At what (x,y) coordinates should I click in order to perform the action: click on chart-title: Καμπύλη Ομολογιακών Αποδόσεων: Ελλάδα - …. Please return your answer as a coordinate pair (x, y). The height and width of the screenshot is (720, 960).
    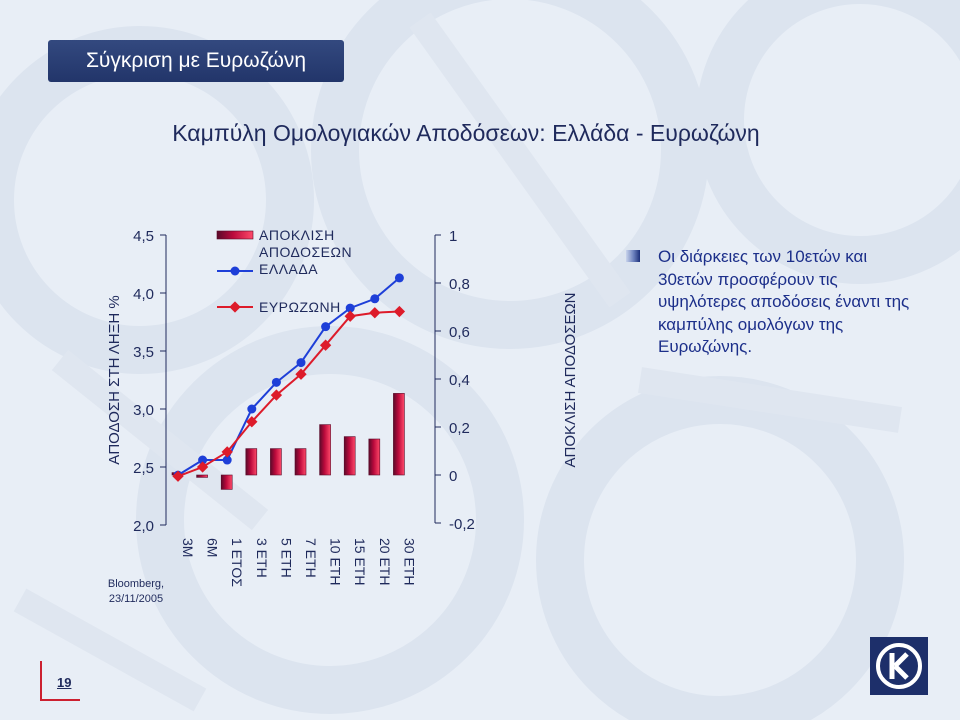
    Looking at the image, I should click on (466, 133).